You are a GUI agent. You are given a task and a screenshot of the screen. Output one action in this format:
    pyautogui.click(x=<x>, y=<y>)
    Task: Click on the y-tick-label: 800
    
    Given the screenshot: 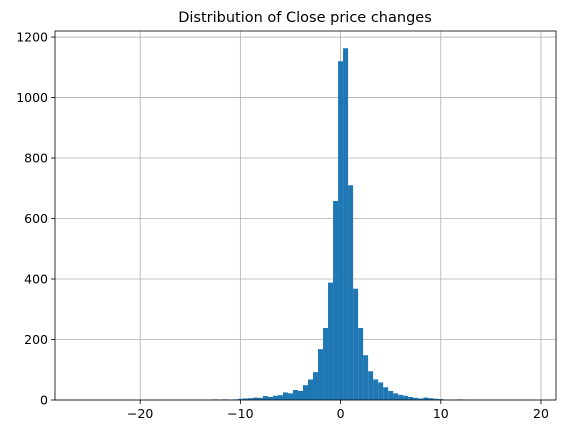 What is the action you would take?
    pyautogui.click(x=36, y=158)
    